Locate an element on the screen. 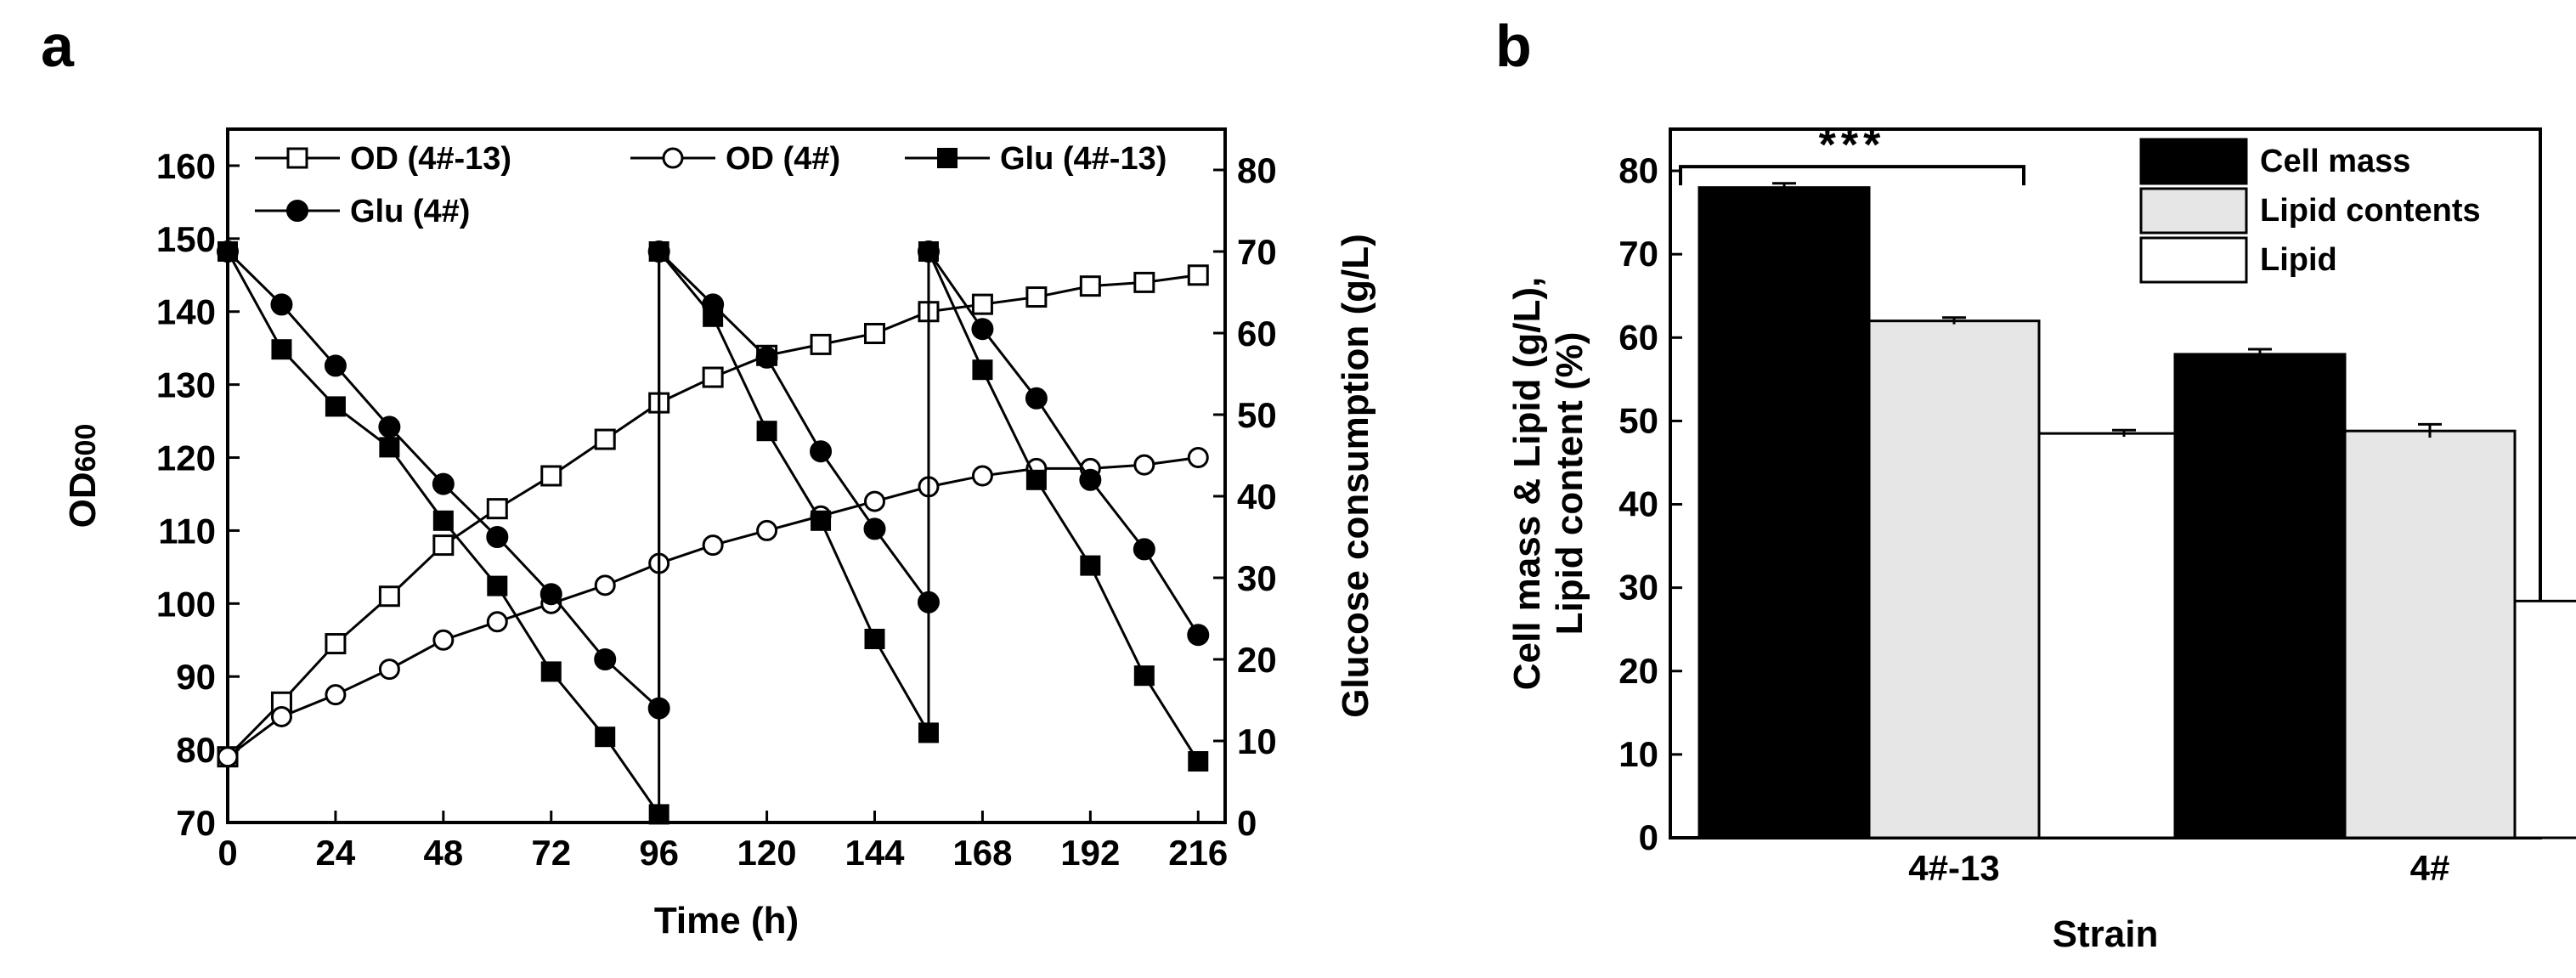  x-tick-label-a: 96 is located at coordinates (659, 853).